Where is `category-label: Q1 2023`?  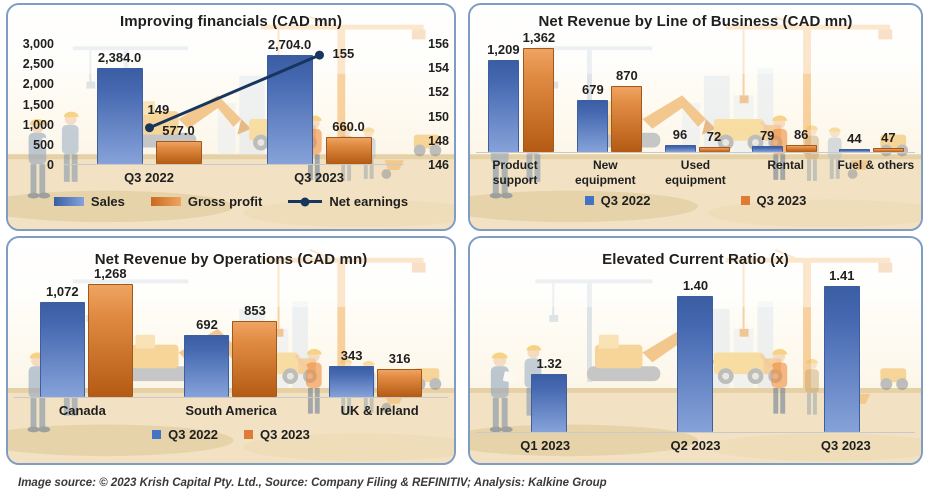
category-label: Q1 2023 is located at coordinates (545, 445).